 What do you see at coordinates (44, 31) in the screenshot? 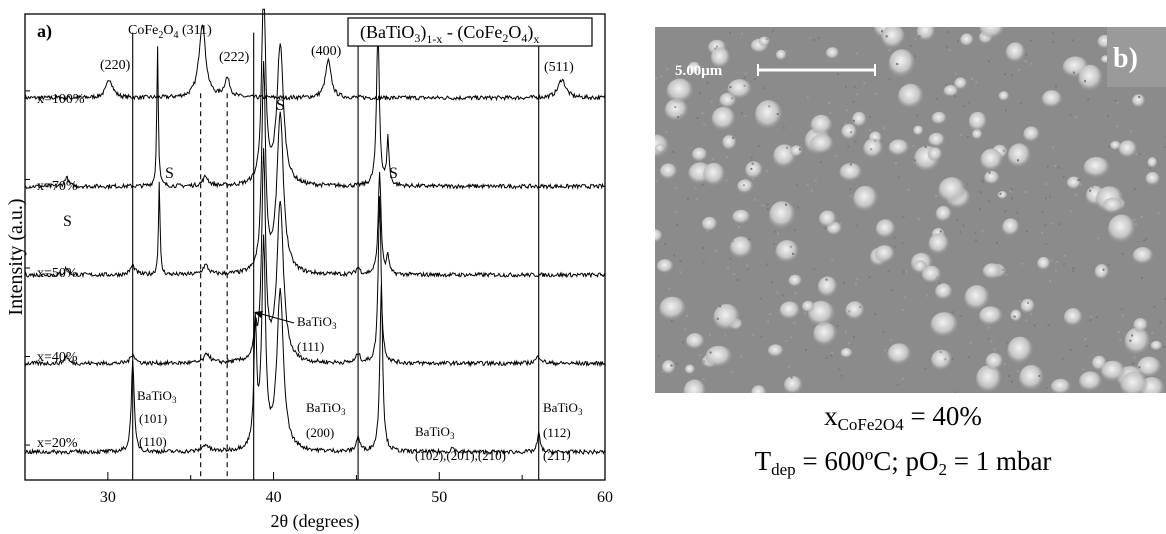
I see `panel-label-a: a)` at bounding box center [44, 31].